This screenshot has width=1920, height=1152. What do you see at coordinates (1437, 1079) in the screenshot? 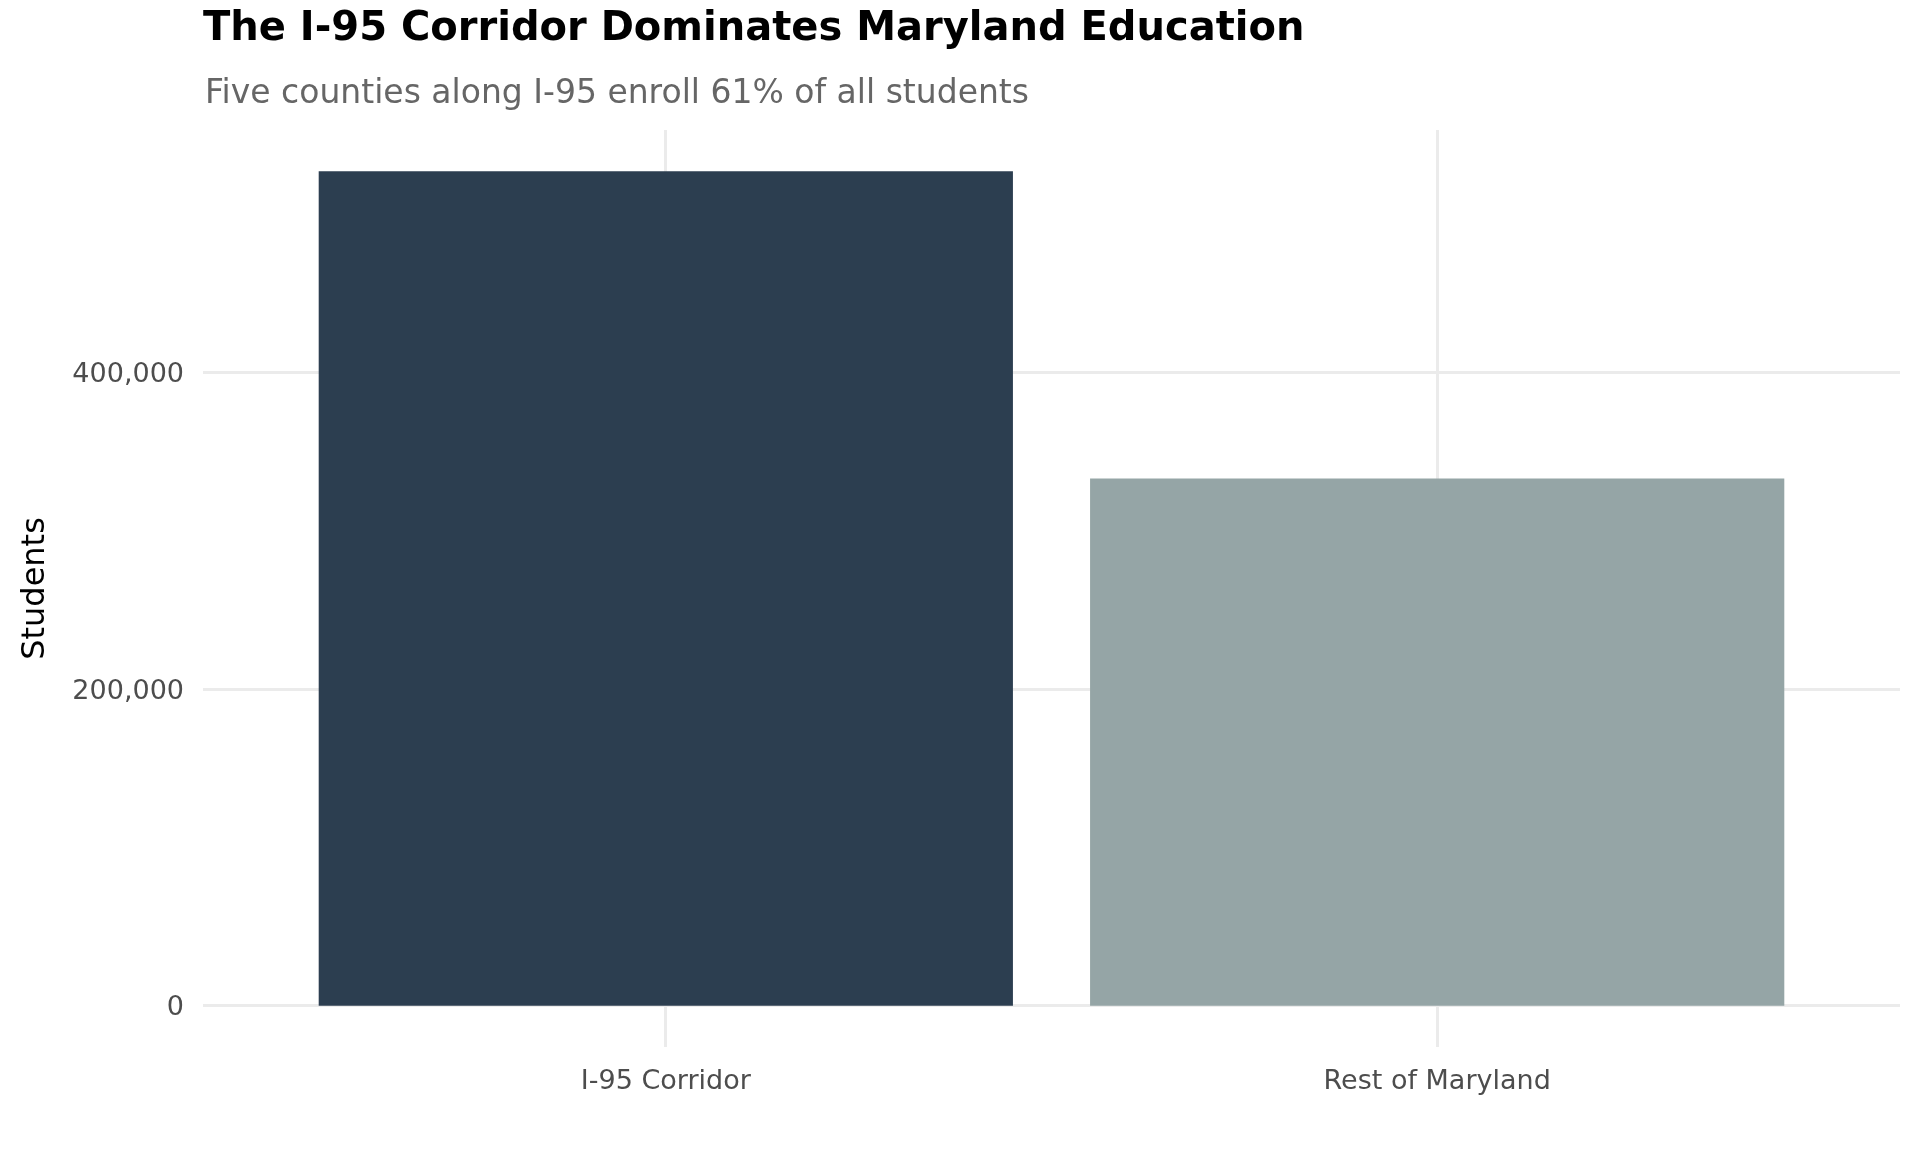
I see `x-tick-label: Rest of Maryland` at bounding box center [1437, 1079].